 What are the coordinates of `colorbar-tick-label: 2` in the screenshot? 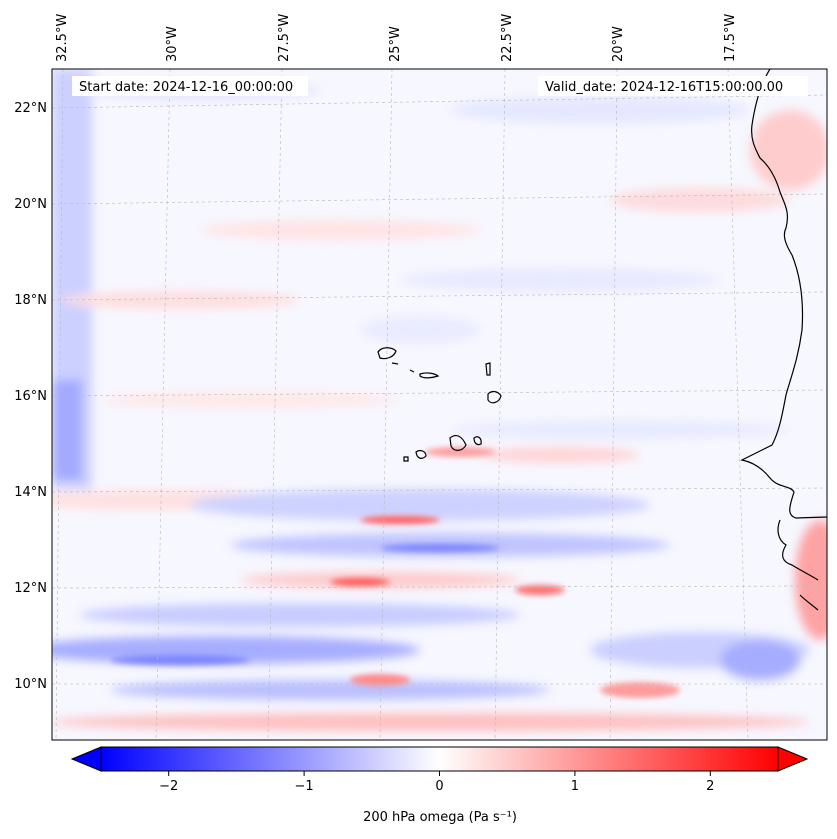 It's located at (710, 786).